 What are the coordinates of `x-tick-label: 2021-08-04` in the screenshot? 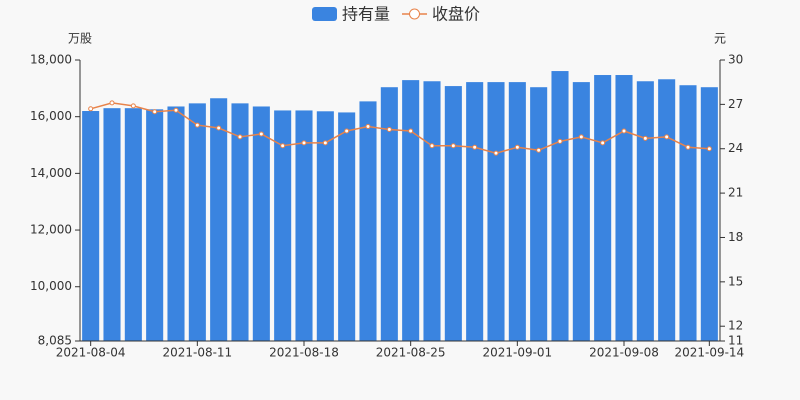 It's located at (91, 353).